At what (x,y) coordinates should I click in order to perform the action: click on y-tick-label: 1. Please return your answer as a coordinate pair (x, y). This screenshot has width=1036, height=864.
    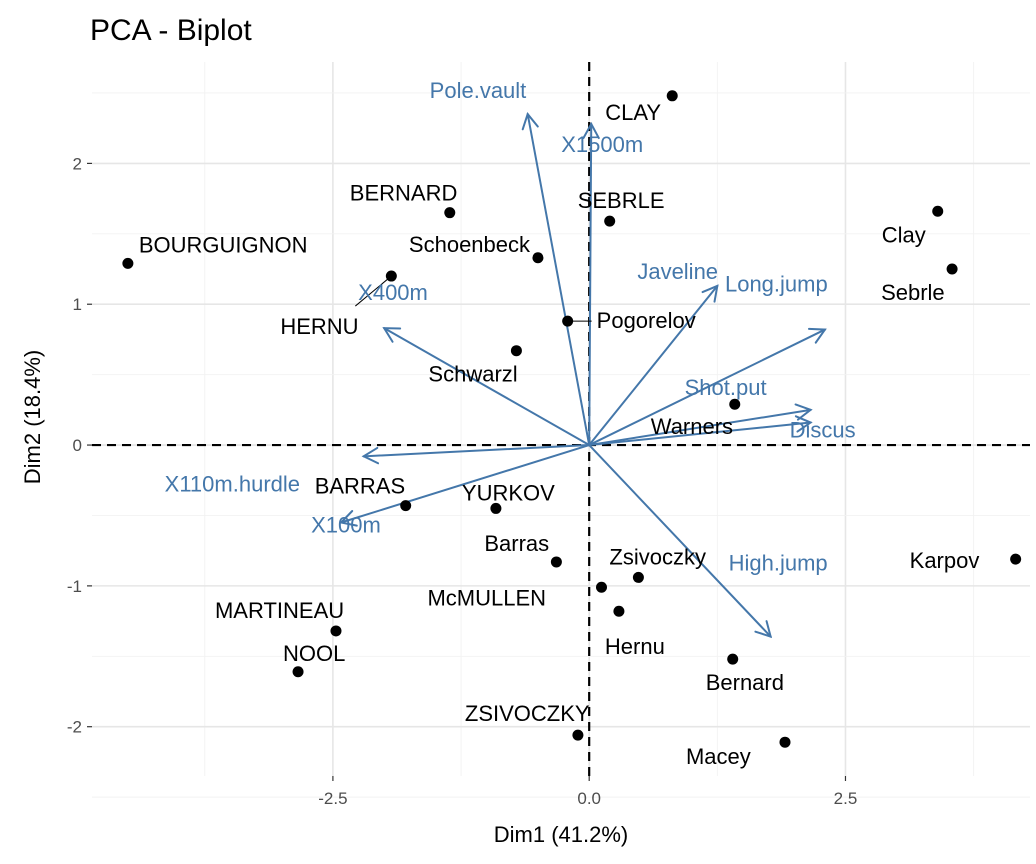
    Looking at the image, I should click on (77, 304).